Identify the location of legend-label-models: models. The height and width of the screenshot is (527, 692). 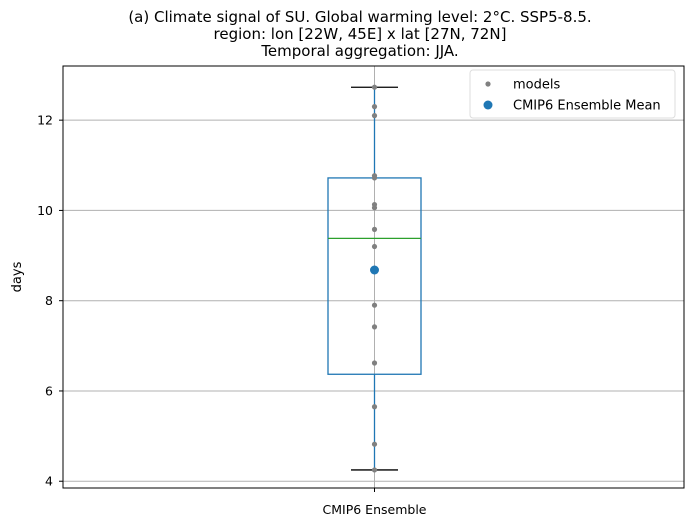
(536, 85).